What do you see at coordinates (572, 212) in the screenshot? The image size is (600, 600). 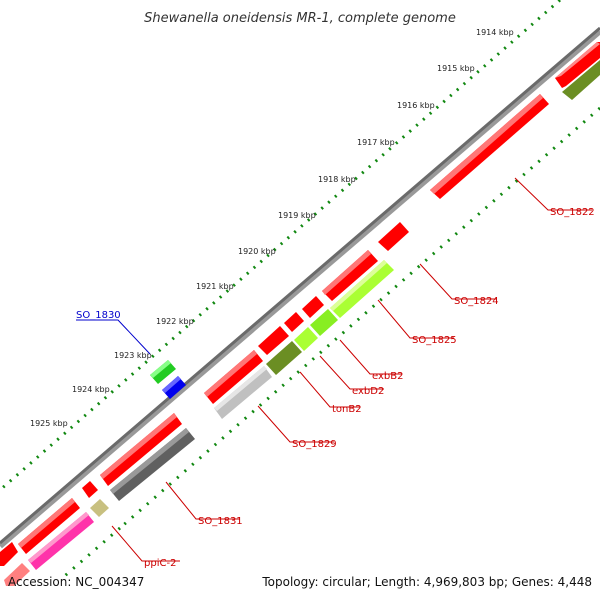 I see `gene-label: SO_1822` at bounding box center [572, 212].